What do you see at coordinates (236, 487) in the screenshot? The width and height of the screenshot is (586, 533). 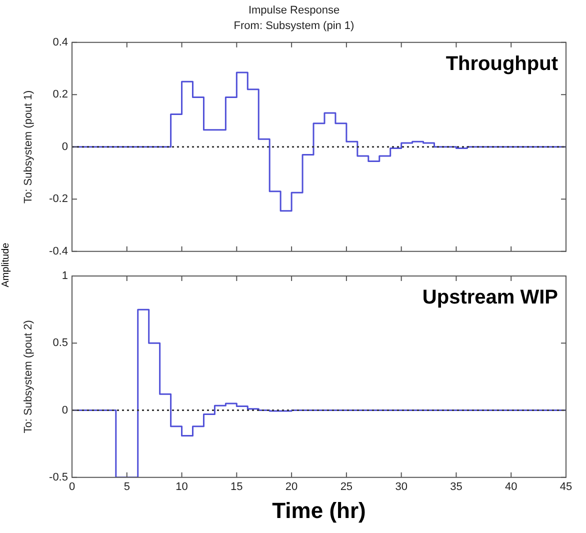 I see `x-tick-label: 15` at bounding box center [236, 487].